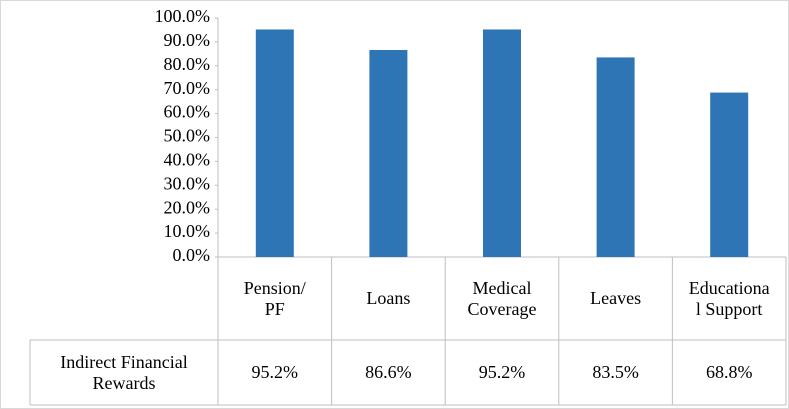 Image resolution: width=789 pixels, height=409 pixels. I want to click on x-tick-label: Pension/ PF, so click(274, 298).